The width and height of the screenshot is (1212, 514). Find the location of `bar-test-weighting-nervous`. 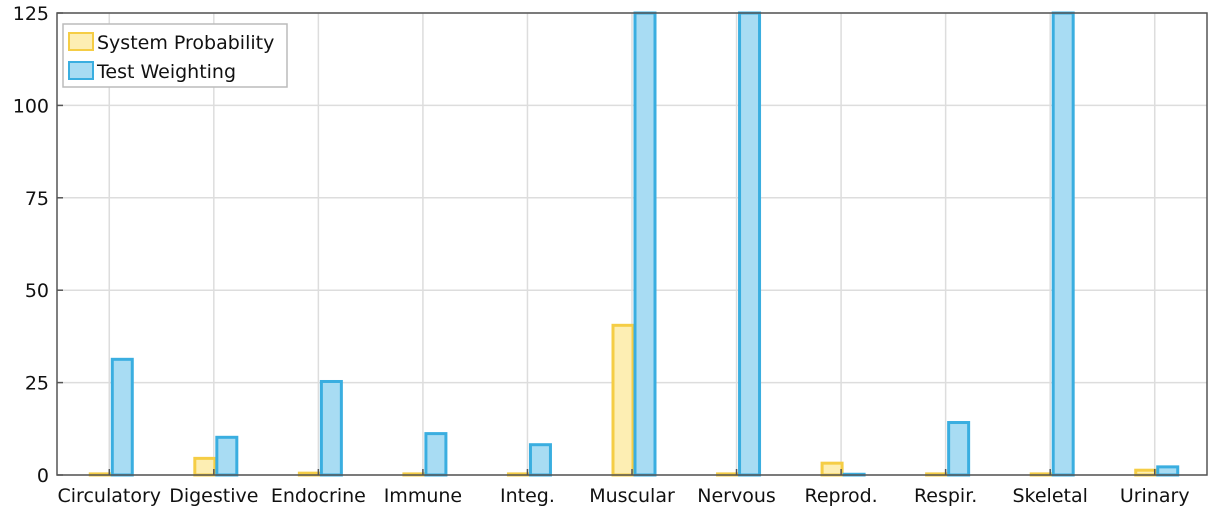

bar-test-weighting-nervous is located at coordinates (750, 244).